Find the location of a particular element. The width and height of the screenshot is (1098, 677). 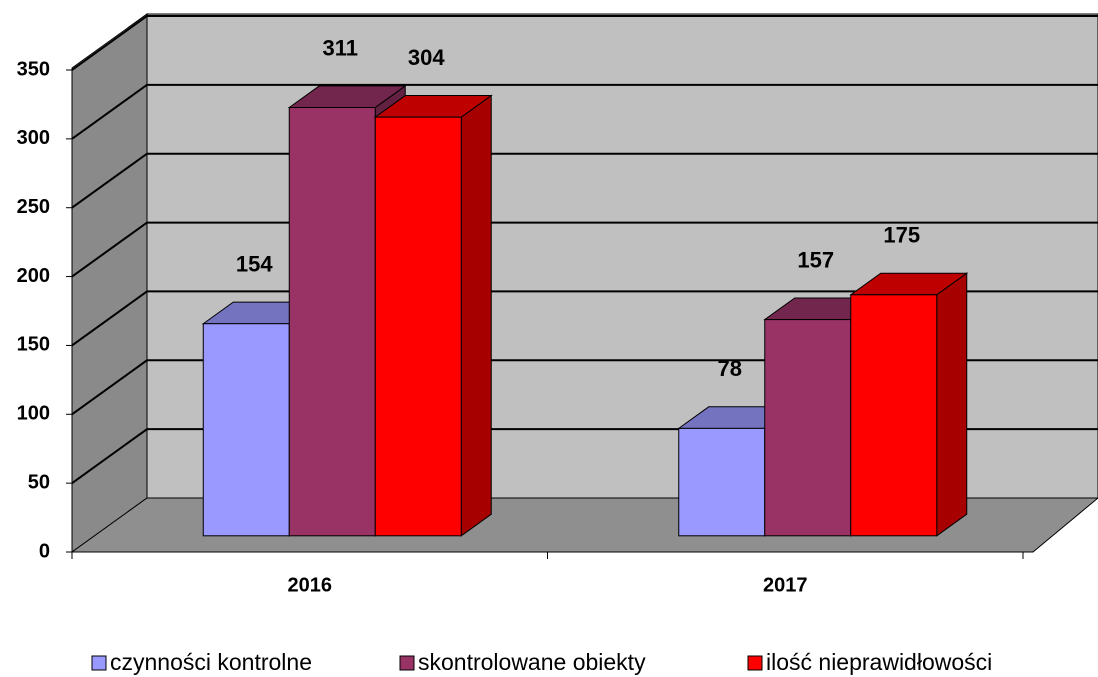

value-label: 78 is located at coordinates (730, 368).